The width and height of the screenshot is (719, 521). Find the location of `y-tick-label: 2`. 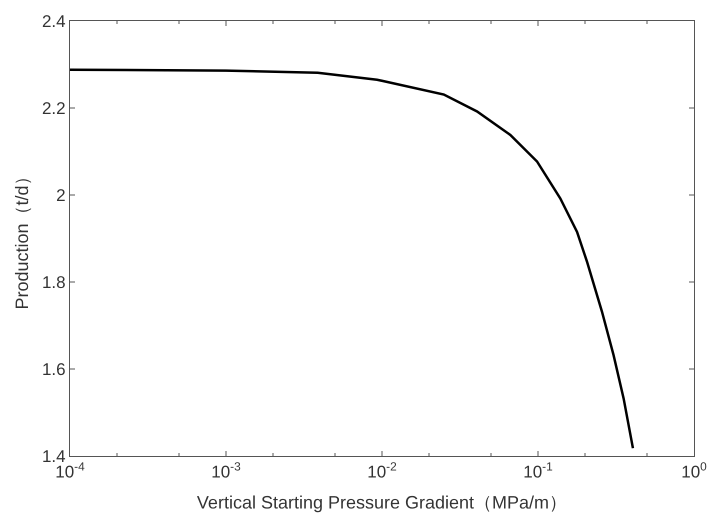

y-tick-label: 2 is located at coordinates (61, 195).